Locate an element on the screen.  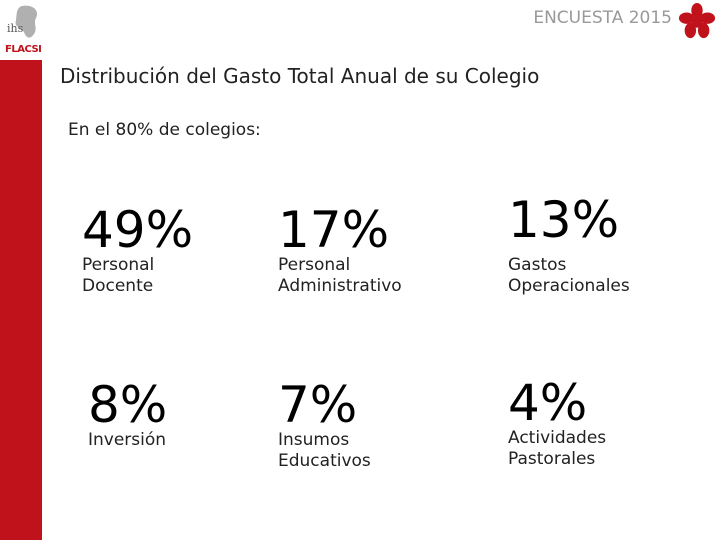
stat-label: Personal Docente is located at coordinates (118, 275).